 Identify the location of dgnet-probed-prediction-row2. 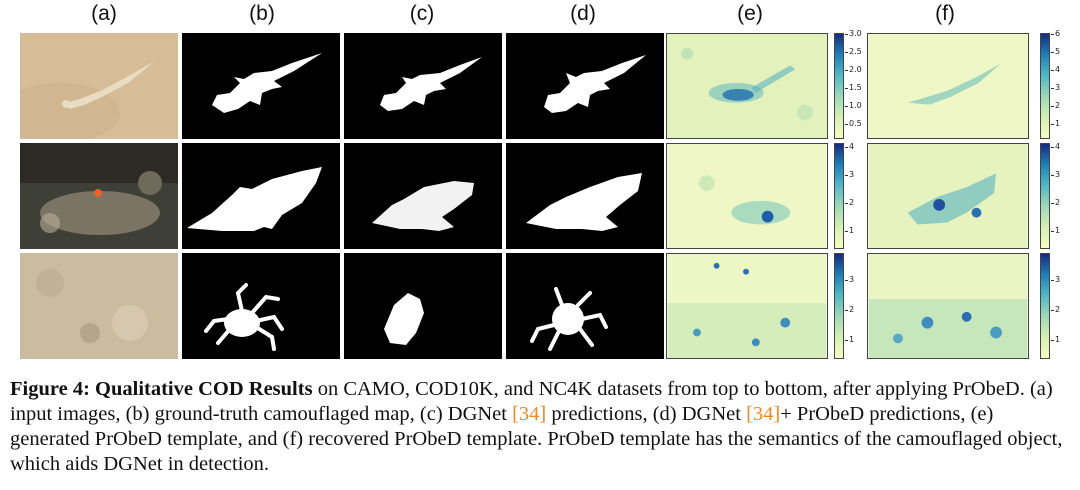
(585, 196).